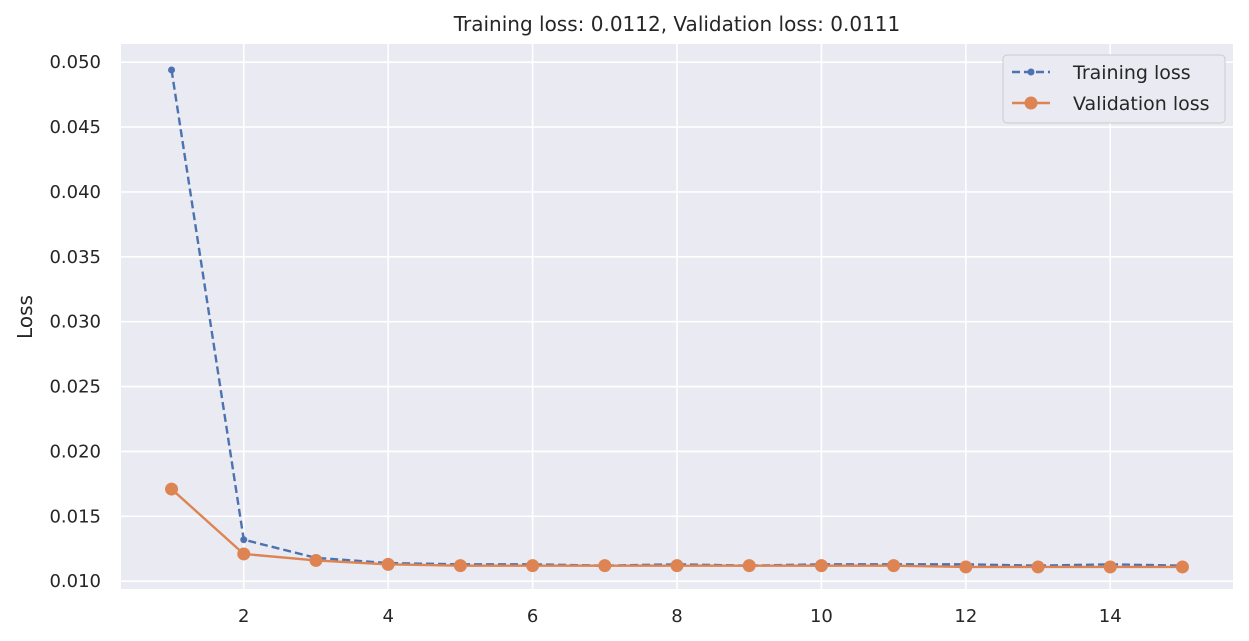 The height and width of the screenshot is (641, 1249). What do you see at coordinates (25, 317) in the screenshot?
I see `y-axis-label: Loss` at bounding box center [25, 317].